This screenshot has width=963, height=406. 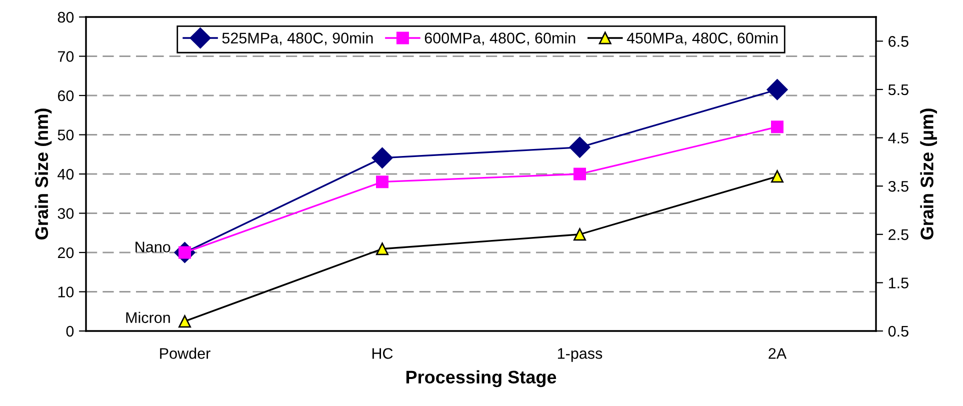 What do you see at coordinates (70, 331) in the screenshot?
I see `y-tick-label: 0` at bounding box center [70, 331].